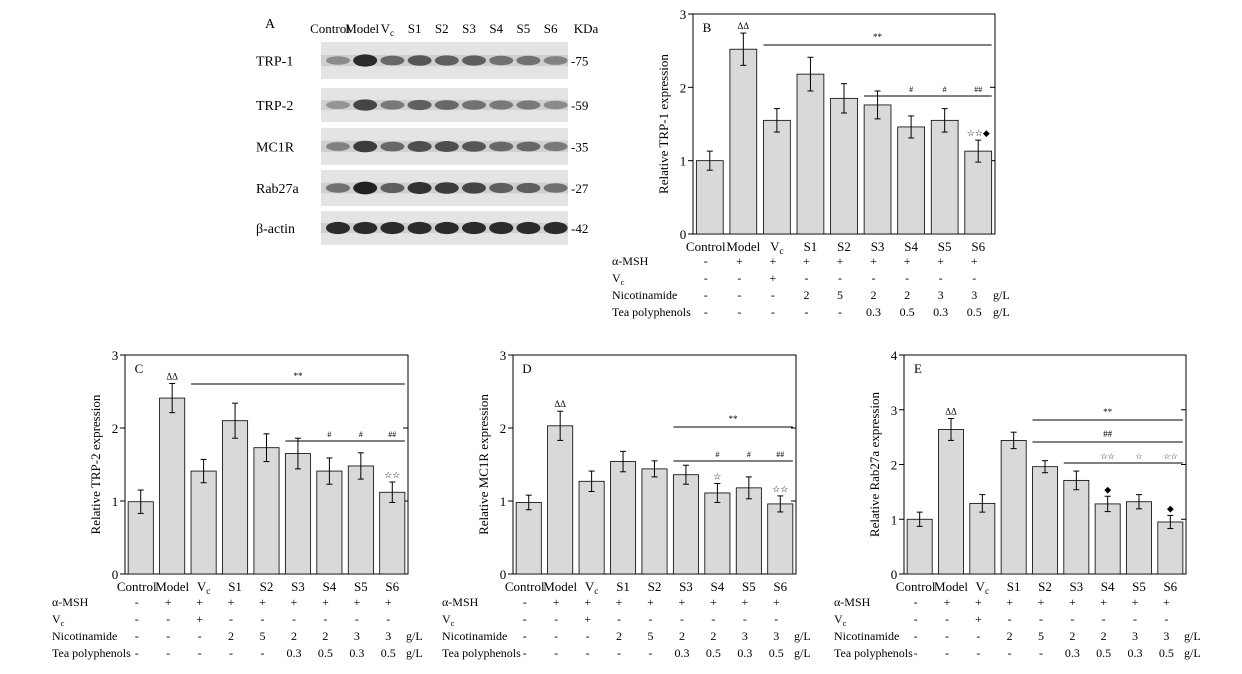 This screenshot has width=1242, height=674. I want to click on significance-mark: ☆☆◆, so click(978, 133).